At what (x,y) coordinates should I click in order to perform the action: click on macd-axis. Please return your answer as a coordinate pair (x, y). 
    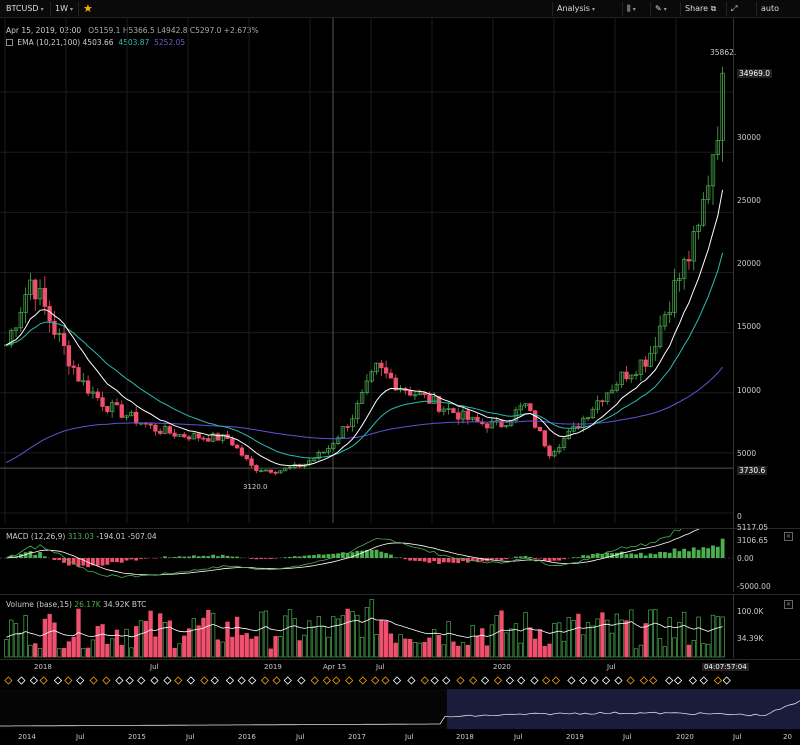
    Looking at the image, I should click on (766, 560).